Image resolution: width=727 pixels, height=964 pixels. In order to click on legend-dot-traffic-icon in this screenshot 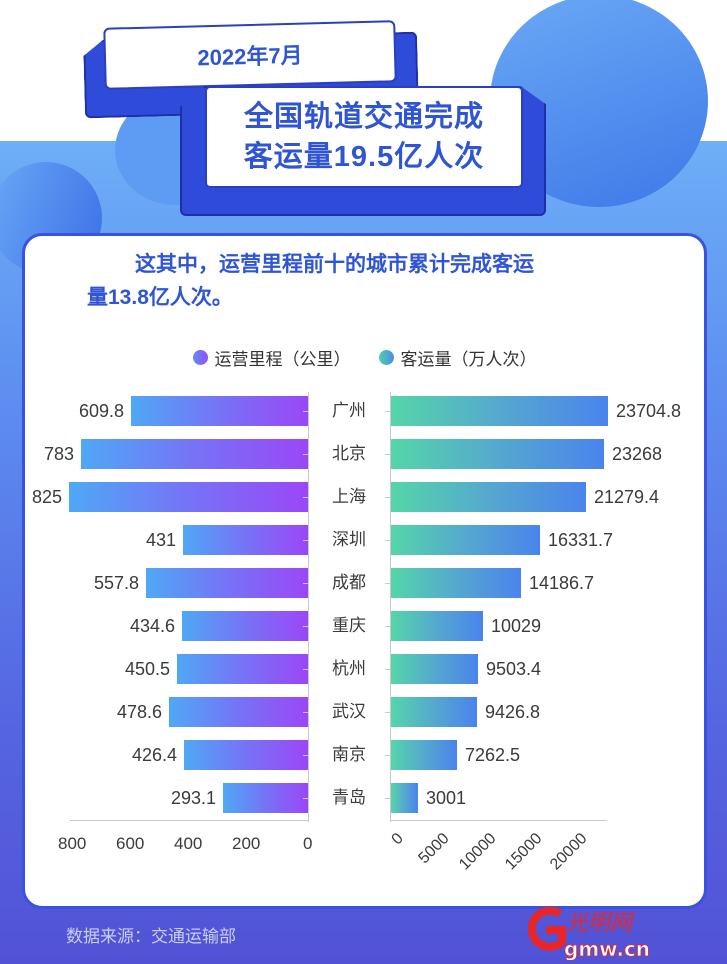, I will do `click(386, 357)`.